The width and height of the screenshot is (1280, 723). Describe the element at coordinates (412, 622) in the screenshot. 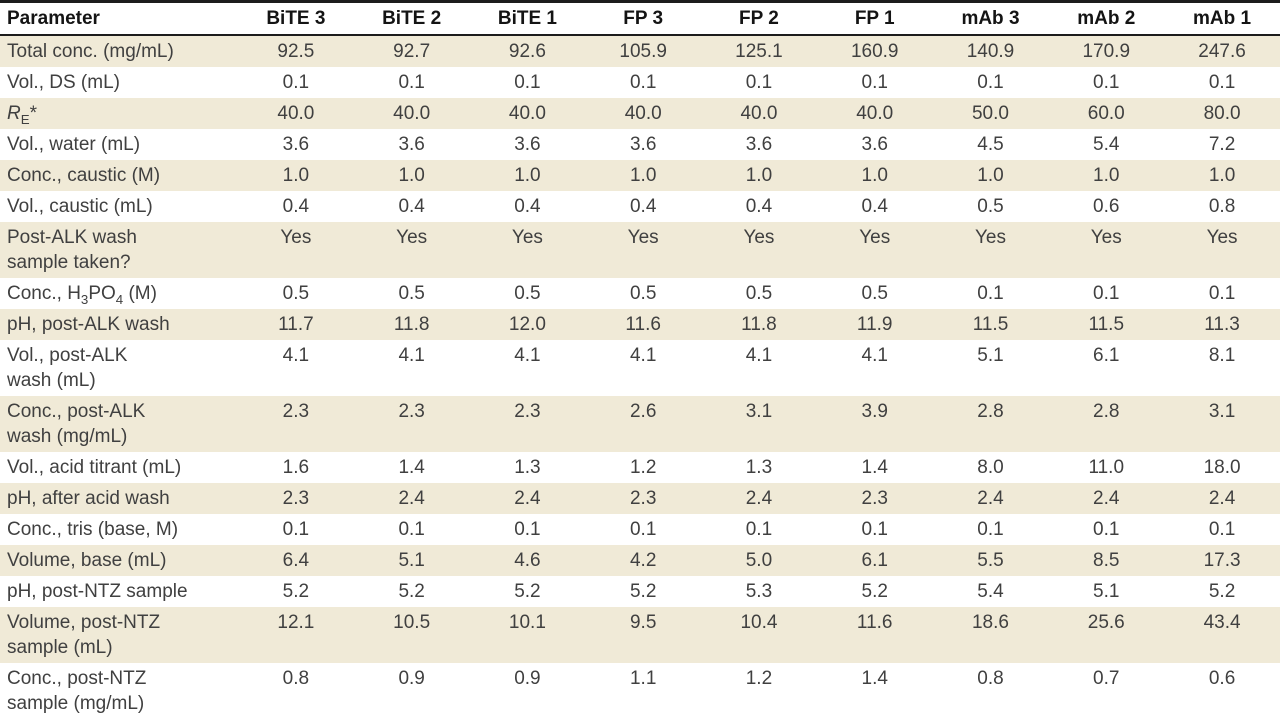

I see `value-cell: 10.5` at that location.